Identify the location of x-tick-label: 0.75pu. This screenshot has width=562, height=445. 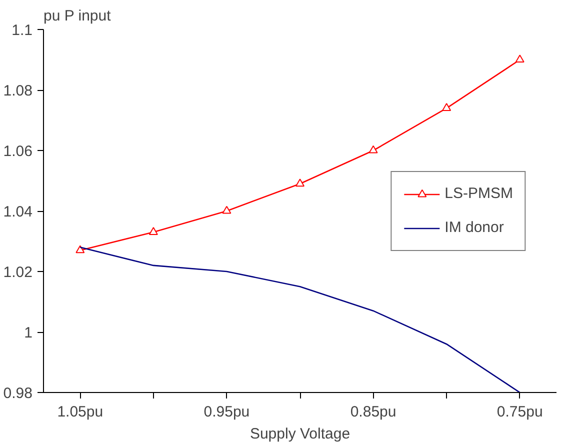
(519, 412).